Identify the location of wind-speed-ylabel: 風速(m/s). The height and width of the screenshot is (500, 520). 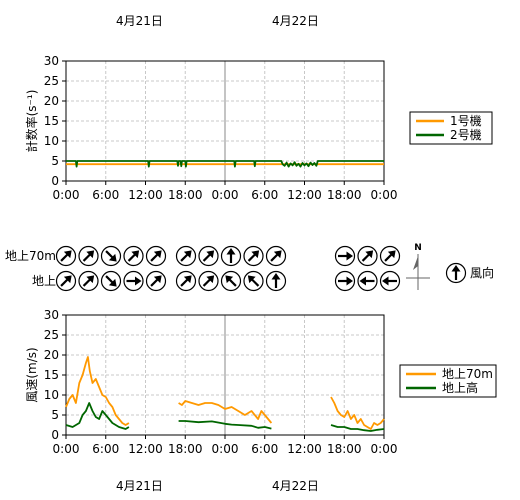
(32, 374).